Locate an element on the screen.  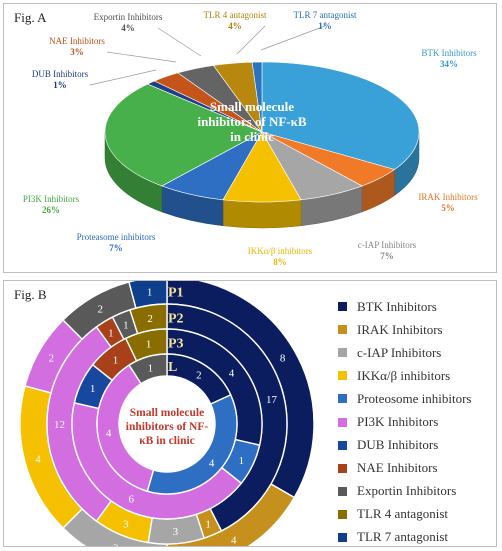
pie-percent-tlr-7-antagonist: 1% is located at coordinates (325, 26).